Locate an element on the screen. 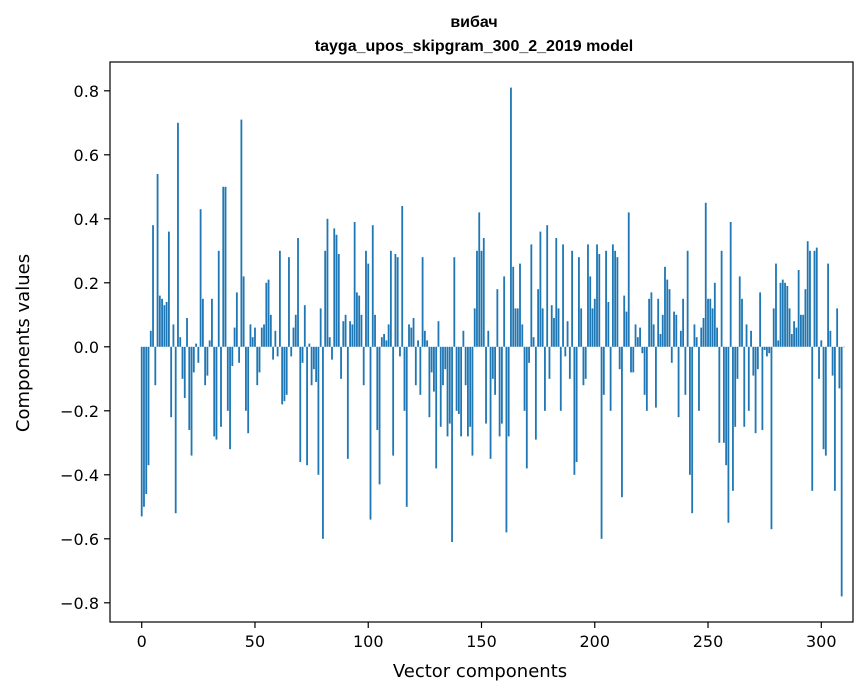 The height and width of the screenshot is (696, 867). y-tick-label: −0.6 is located at coordinates (79, 539).